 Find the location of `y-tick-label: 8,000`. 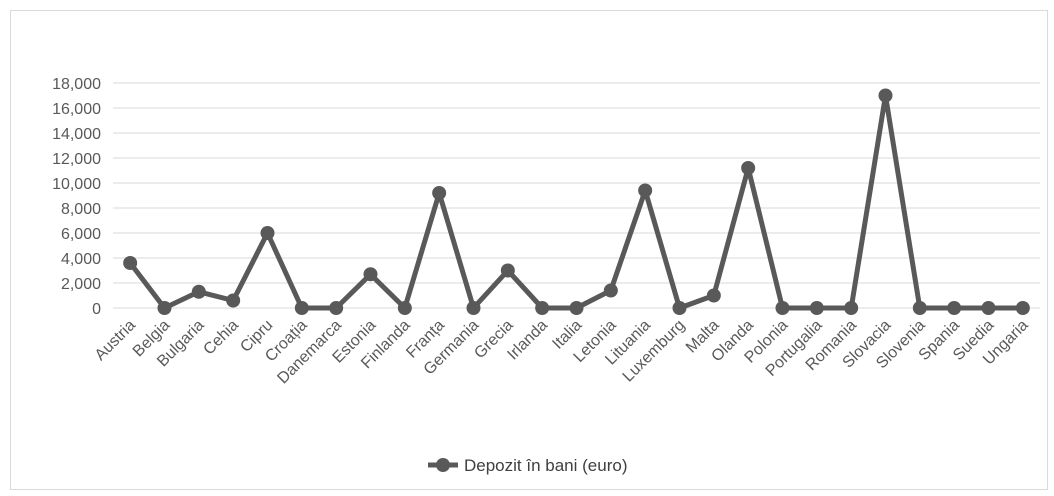

y-tick-label: 8,000 is located at coordinates (81, 209).